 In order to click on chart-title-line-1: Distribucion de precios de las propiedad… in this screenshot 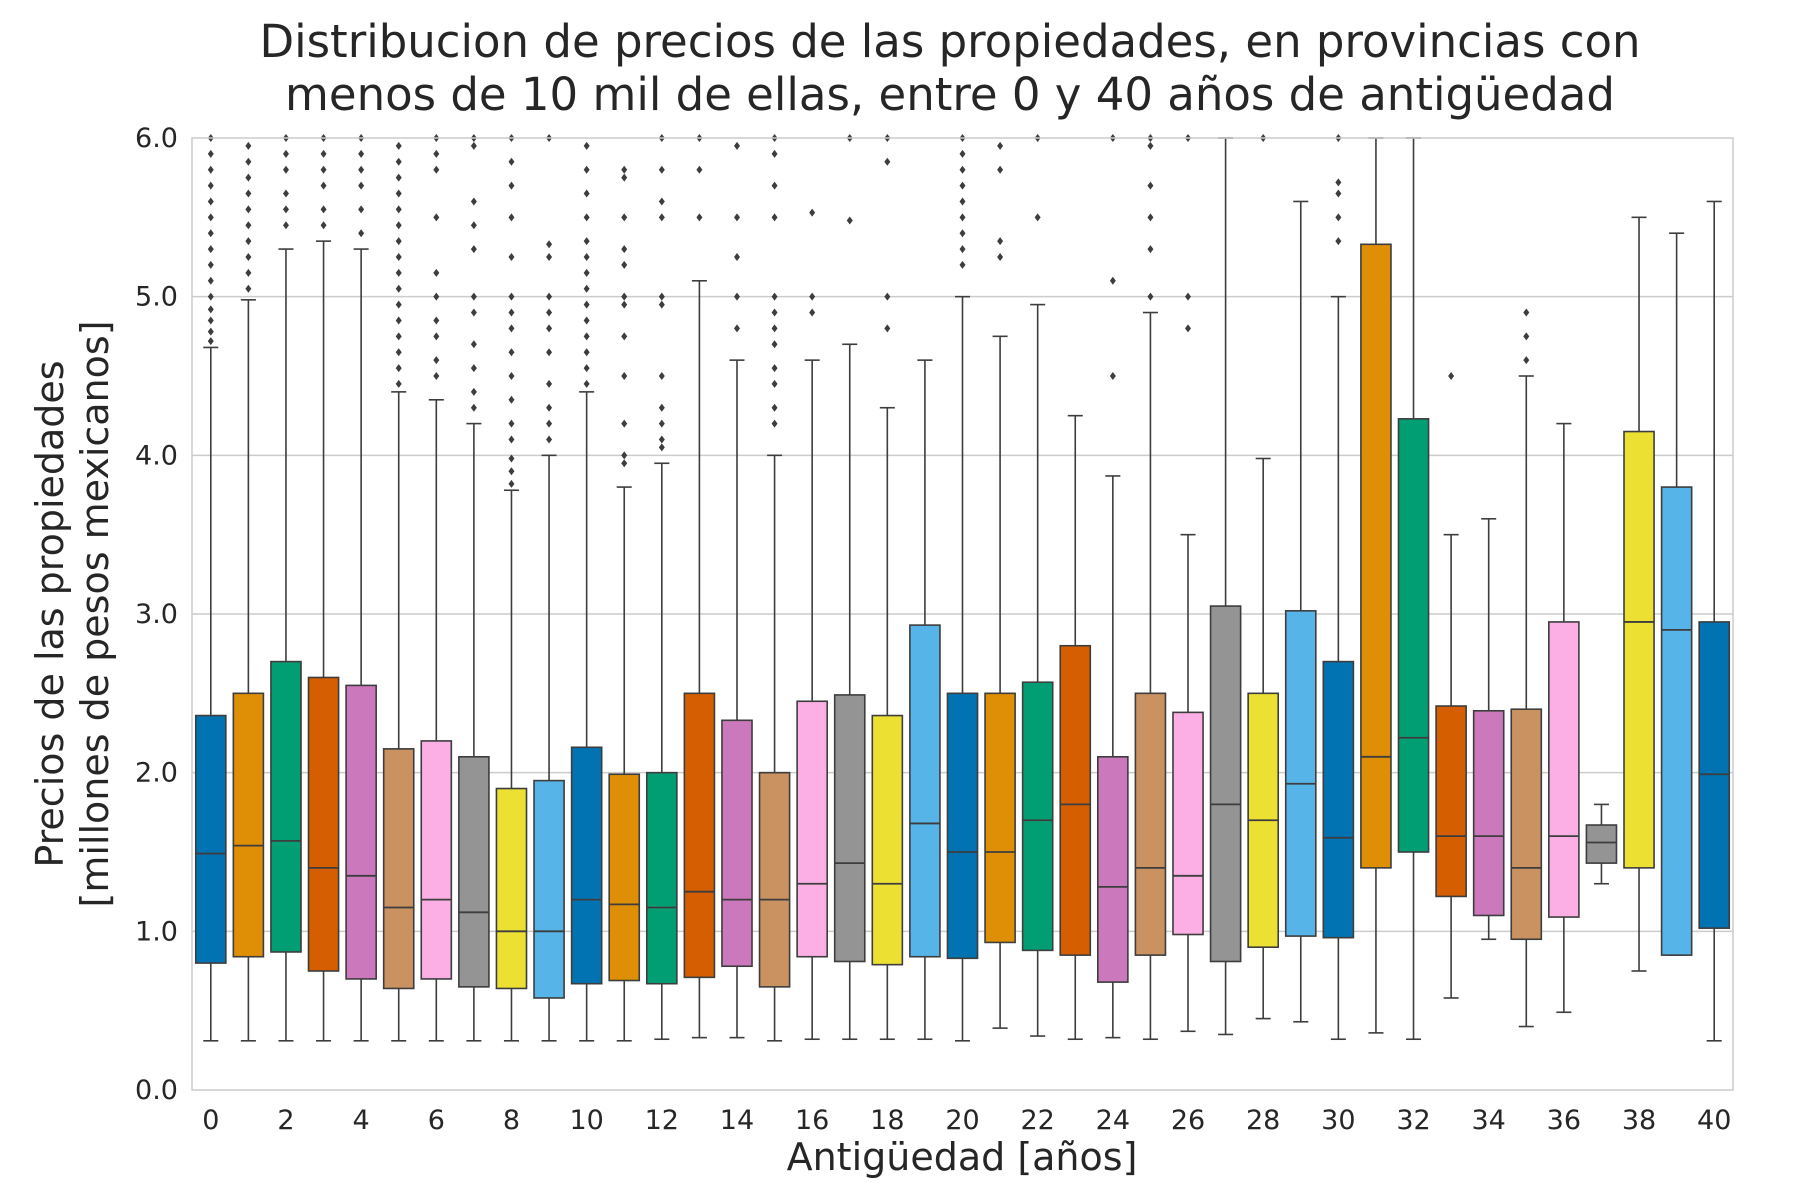, I will do `click(949, 41)`.